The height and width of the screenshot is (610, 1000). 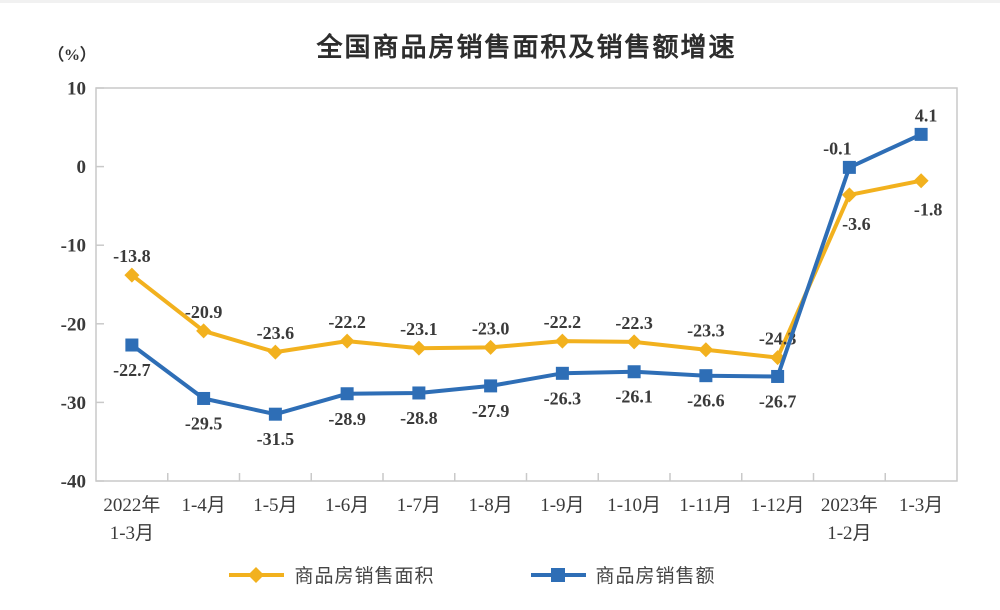 I want to click on legend-item-sales-area: 商品房销售面积, so click(x=331, y=574).